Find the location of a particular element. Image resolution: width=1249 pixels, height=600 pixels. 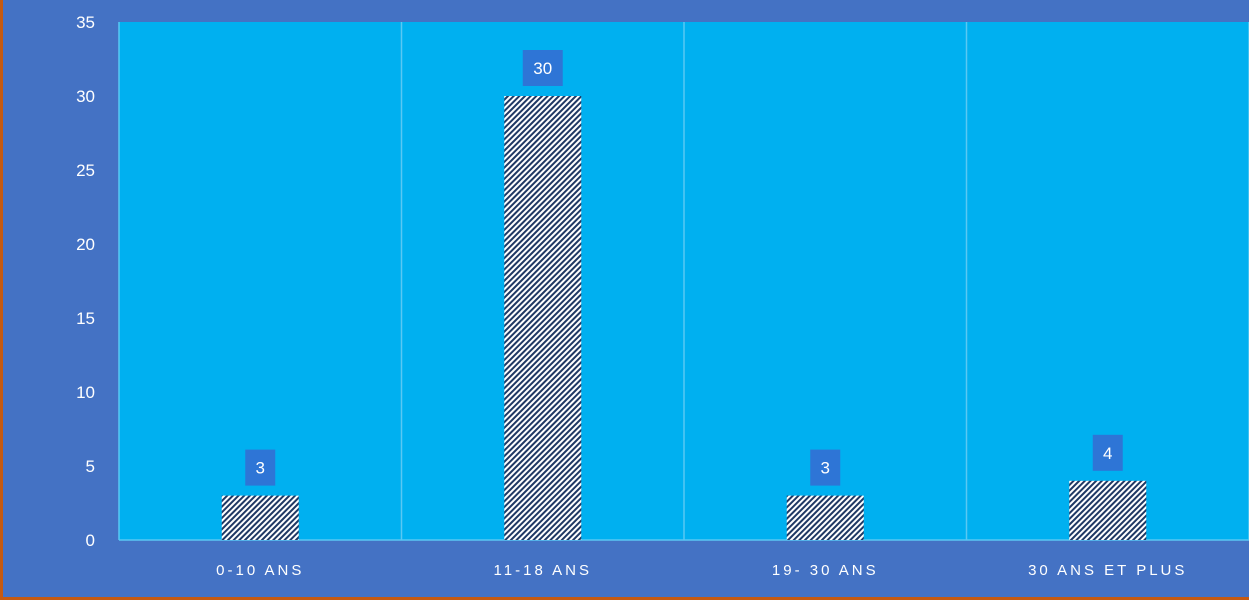

data-label: 4 is located at coordinates (1107, 453).